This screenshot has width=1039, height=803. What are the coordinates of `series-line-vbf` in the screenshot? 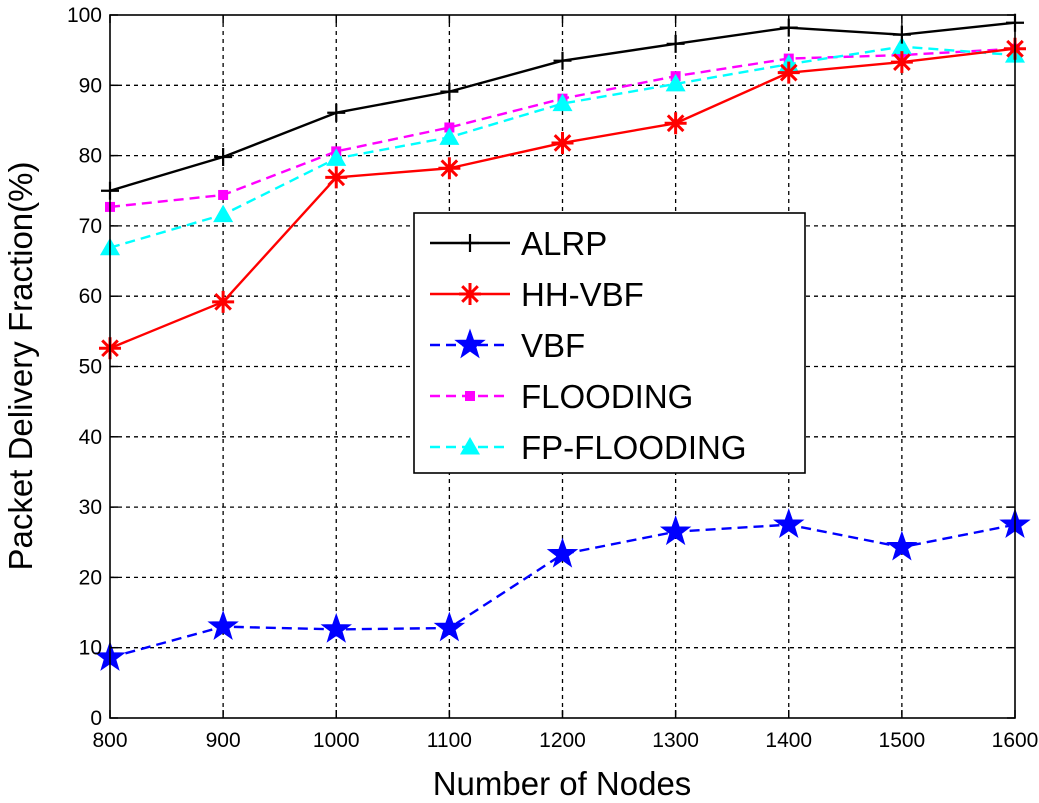 It's located at (562, 591).